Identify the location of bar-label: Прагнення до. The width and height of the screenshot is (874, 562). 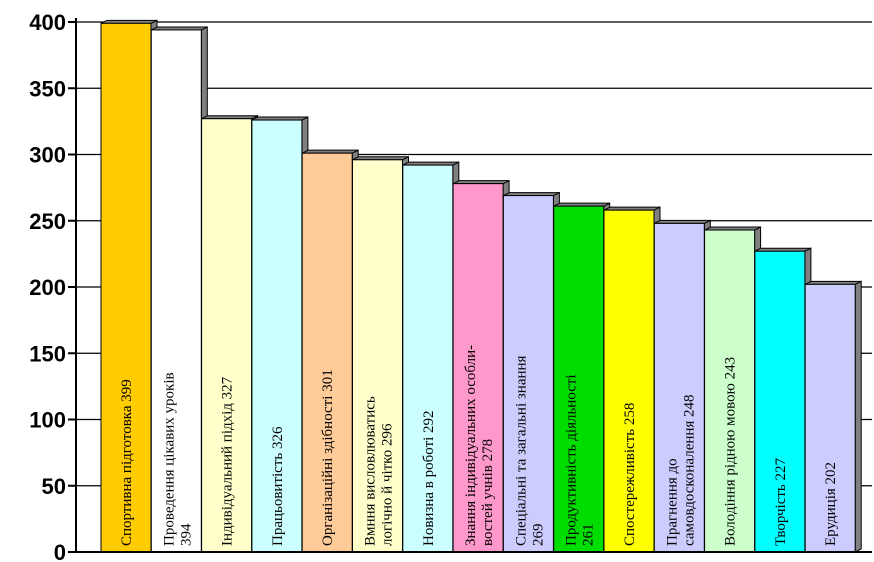
(672, 502).